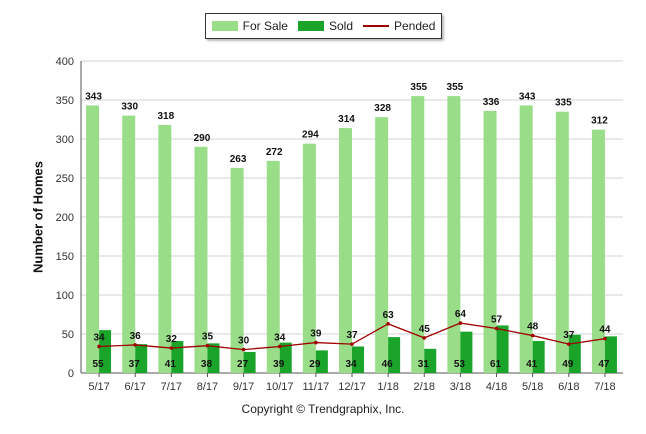 This screenshot has width=646, height=434. I want to click on x-tick-label: 6/18, so click(568, 387).